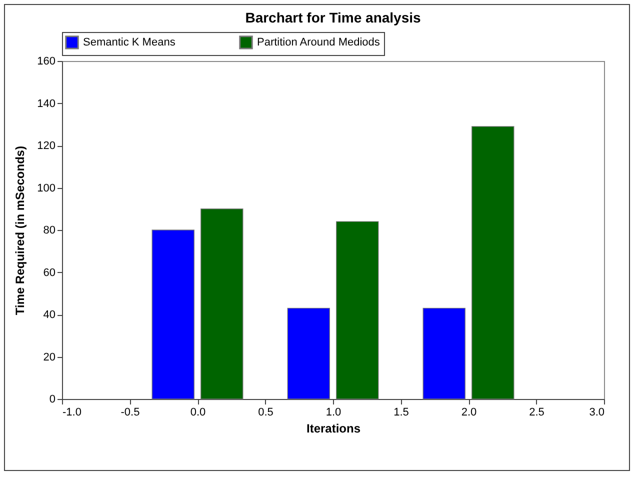 The width and height of the screenshot is (636, 477). Describe the element at coordinates (49, 315) in the screenshot. I see `y-tick-label: 40` at that location.